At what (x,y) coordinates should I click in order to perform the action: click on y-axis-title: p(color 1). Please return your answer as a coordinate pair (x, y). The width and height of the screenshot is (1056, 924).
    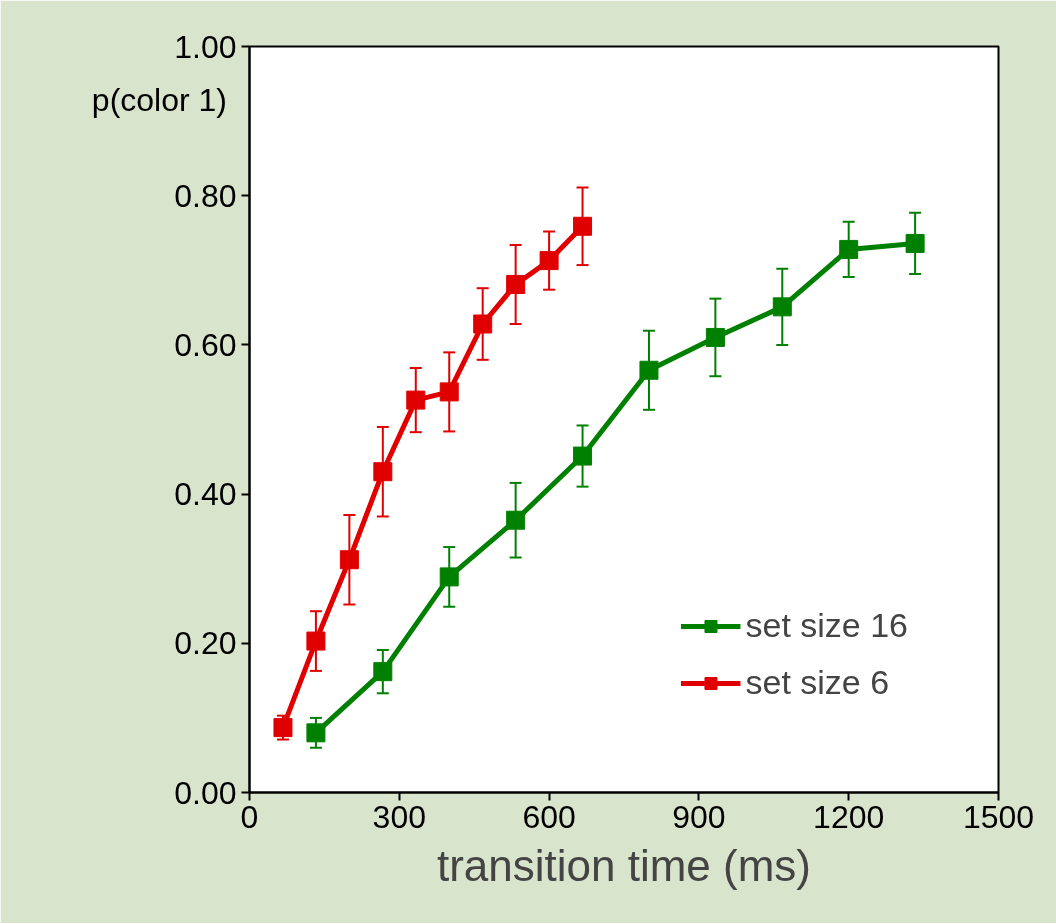
    Looking at the image, I should click on (158, 100).